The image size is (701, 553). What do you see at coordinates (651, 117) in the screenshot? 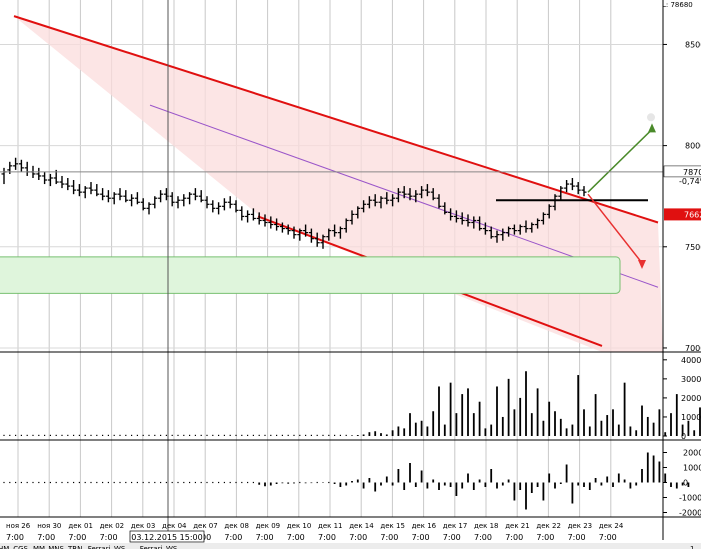
I see `forecast-up-target` at bounding box center [651, 117].